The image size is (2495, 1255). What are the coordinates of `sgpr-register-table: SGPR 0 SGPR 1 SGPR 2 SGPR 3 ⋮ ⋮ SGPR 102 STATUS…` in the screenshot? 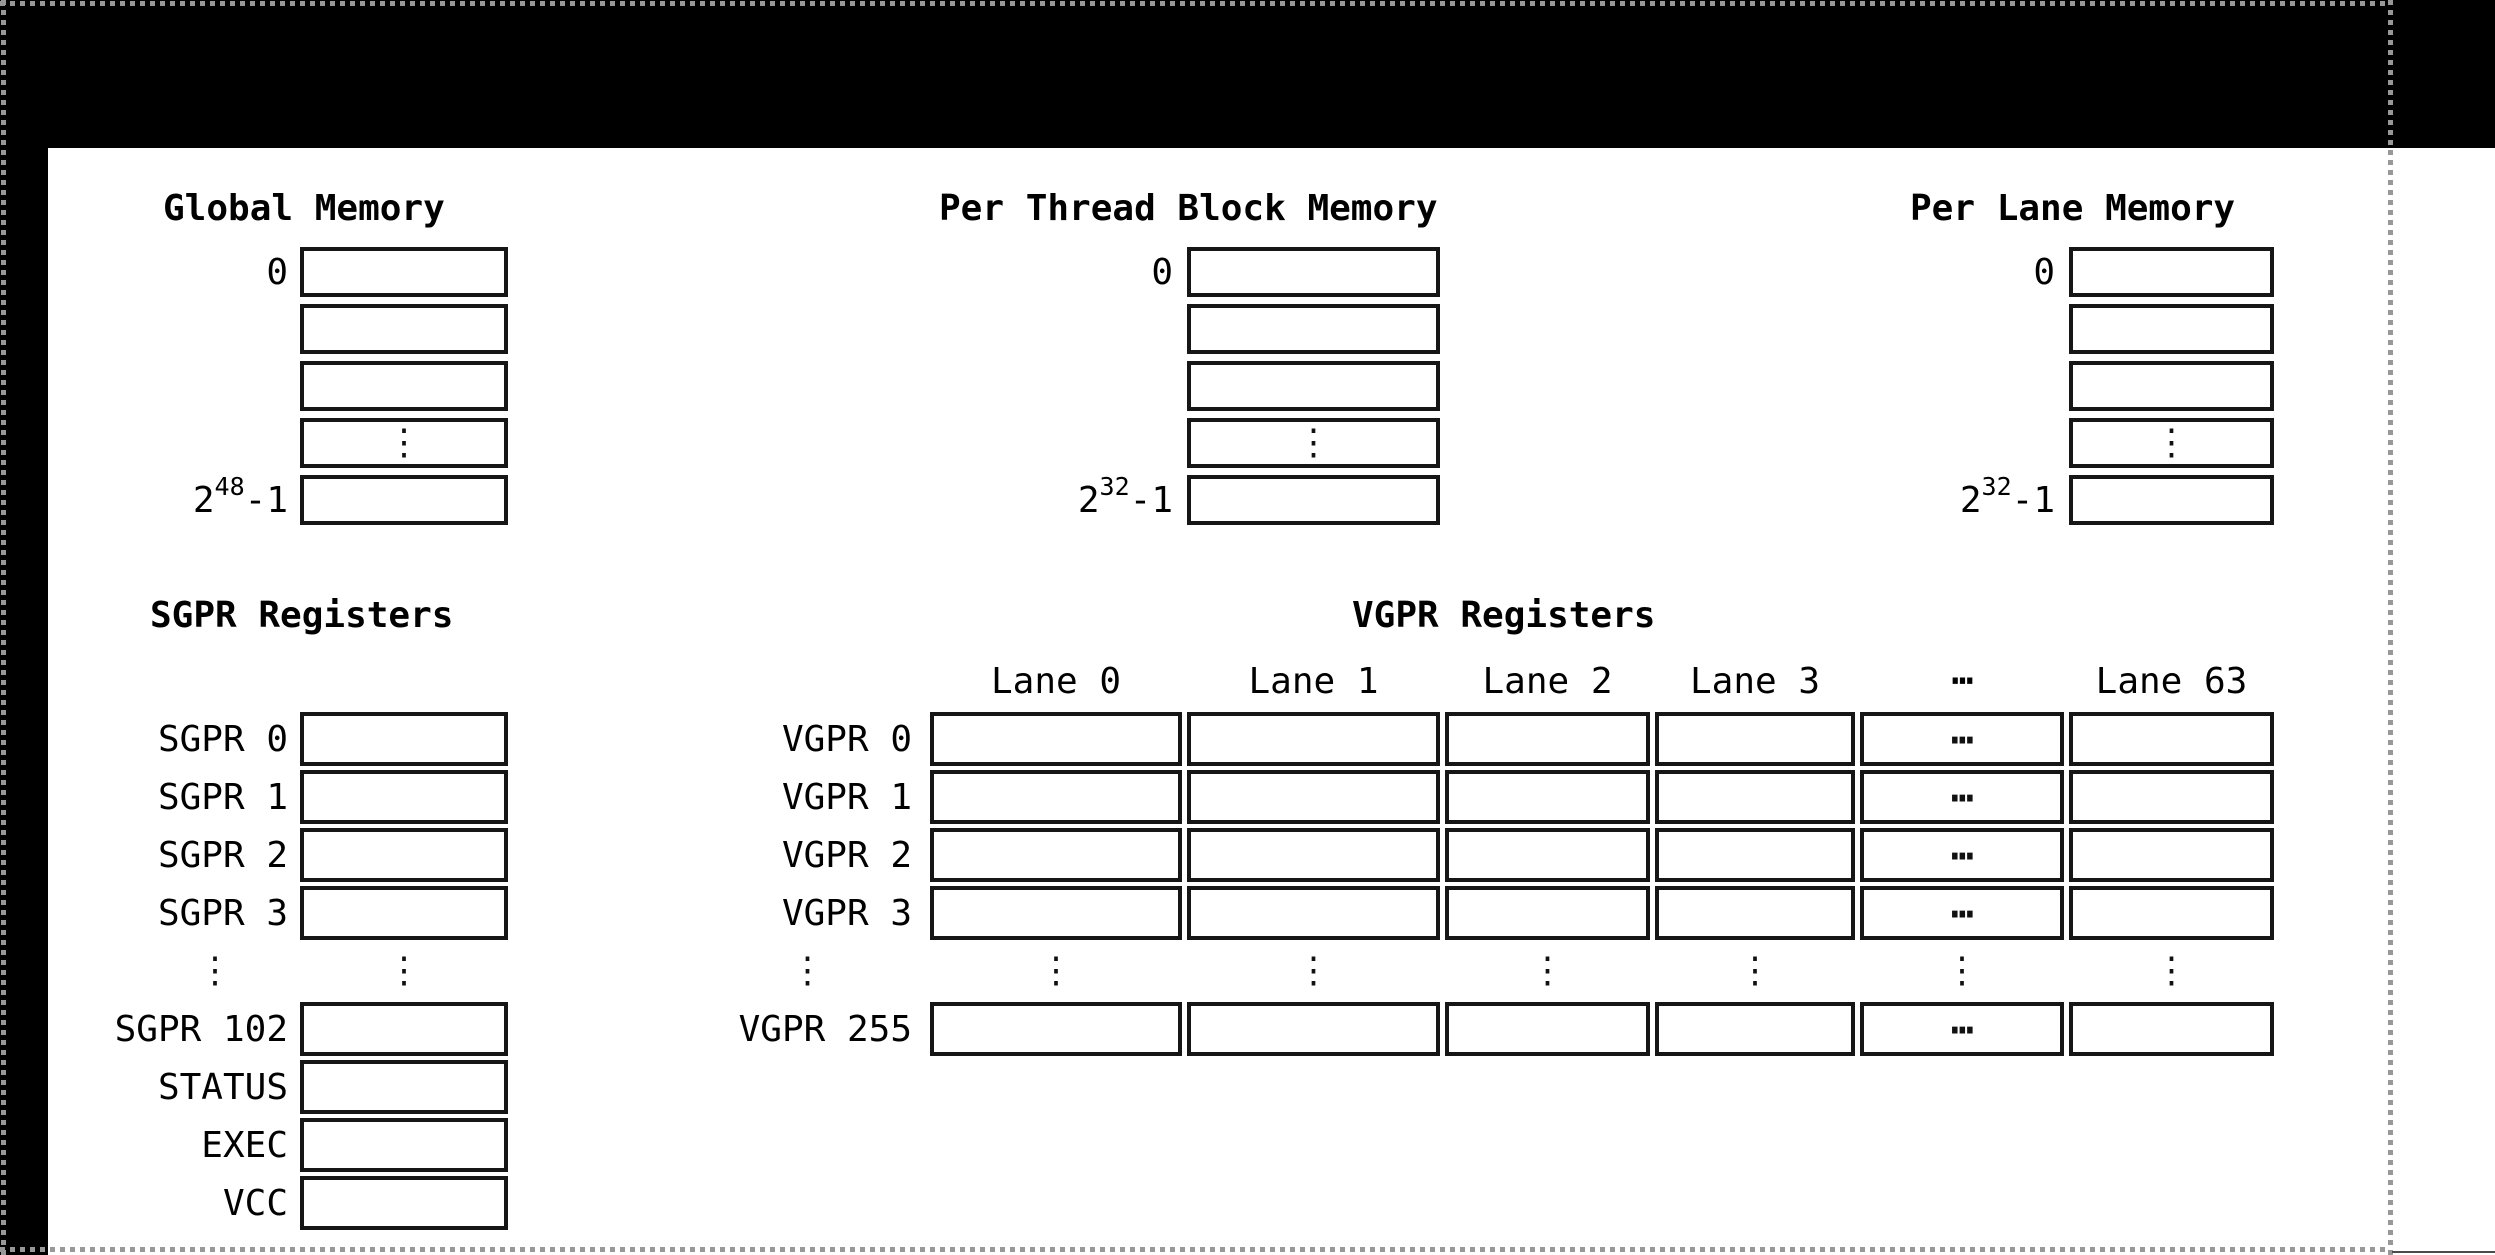 It's located at (311, 971).